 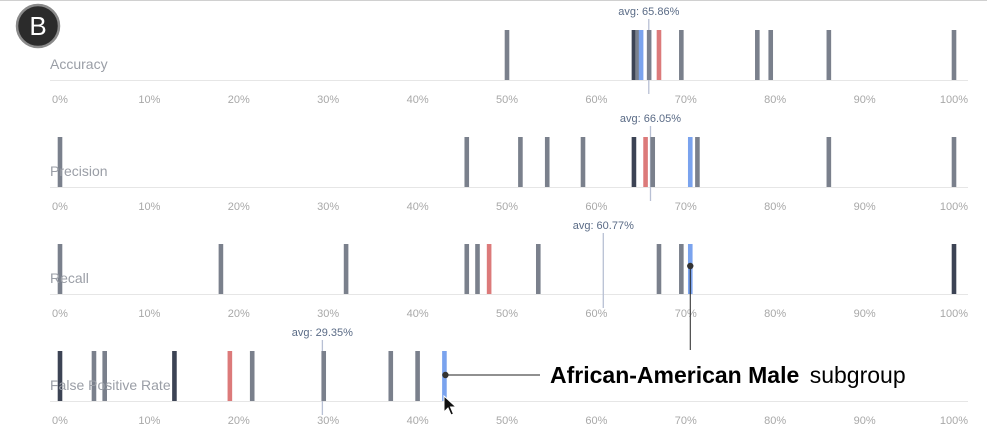 I want to click on subgroup-annotation: African-American Male subgroup, so click(x=674, y=325).